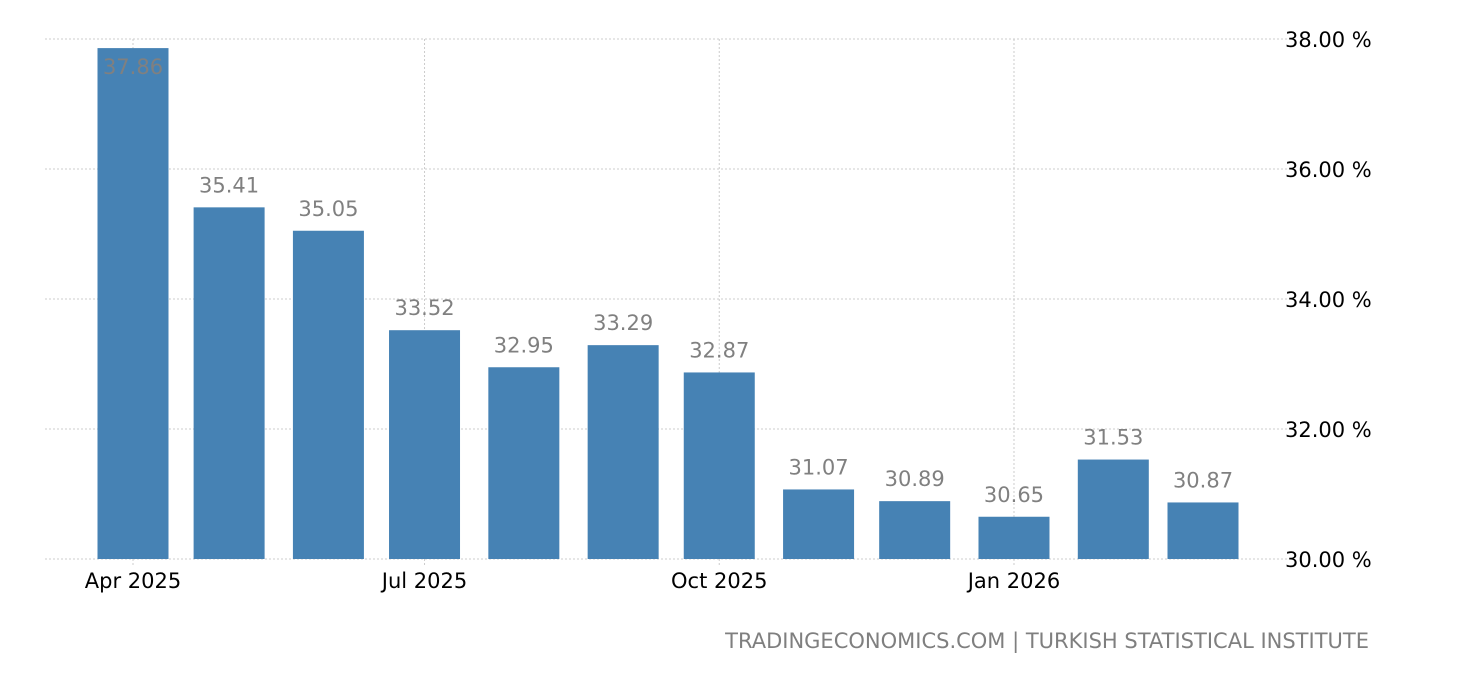 This screenshot has width=1460, height=680. I want to click on data-label: 31.53, so click(1113, 438).